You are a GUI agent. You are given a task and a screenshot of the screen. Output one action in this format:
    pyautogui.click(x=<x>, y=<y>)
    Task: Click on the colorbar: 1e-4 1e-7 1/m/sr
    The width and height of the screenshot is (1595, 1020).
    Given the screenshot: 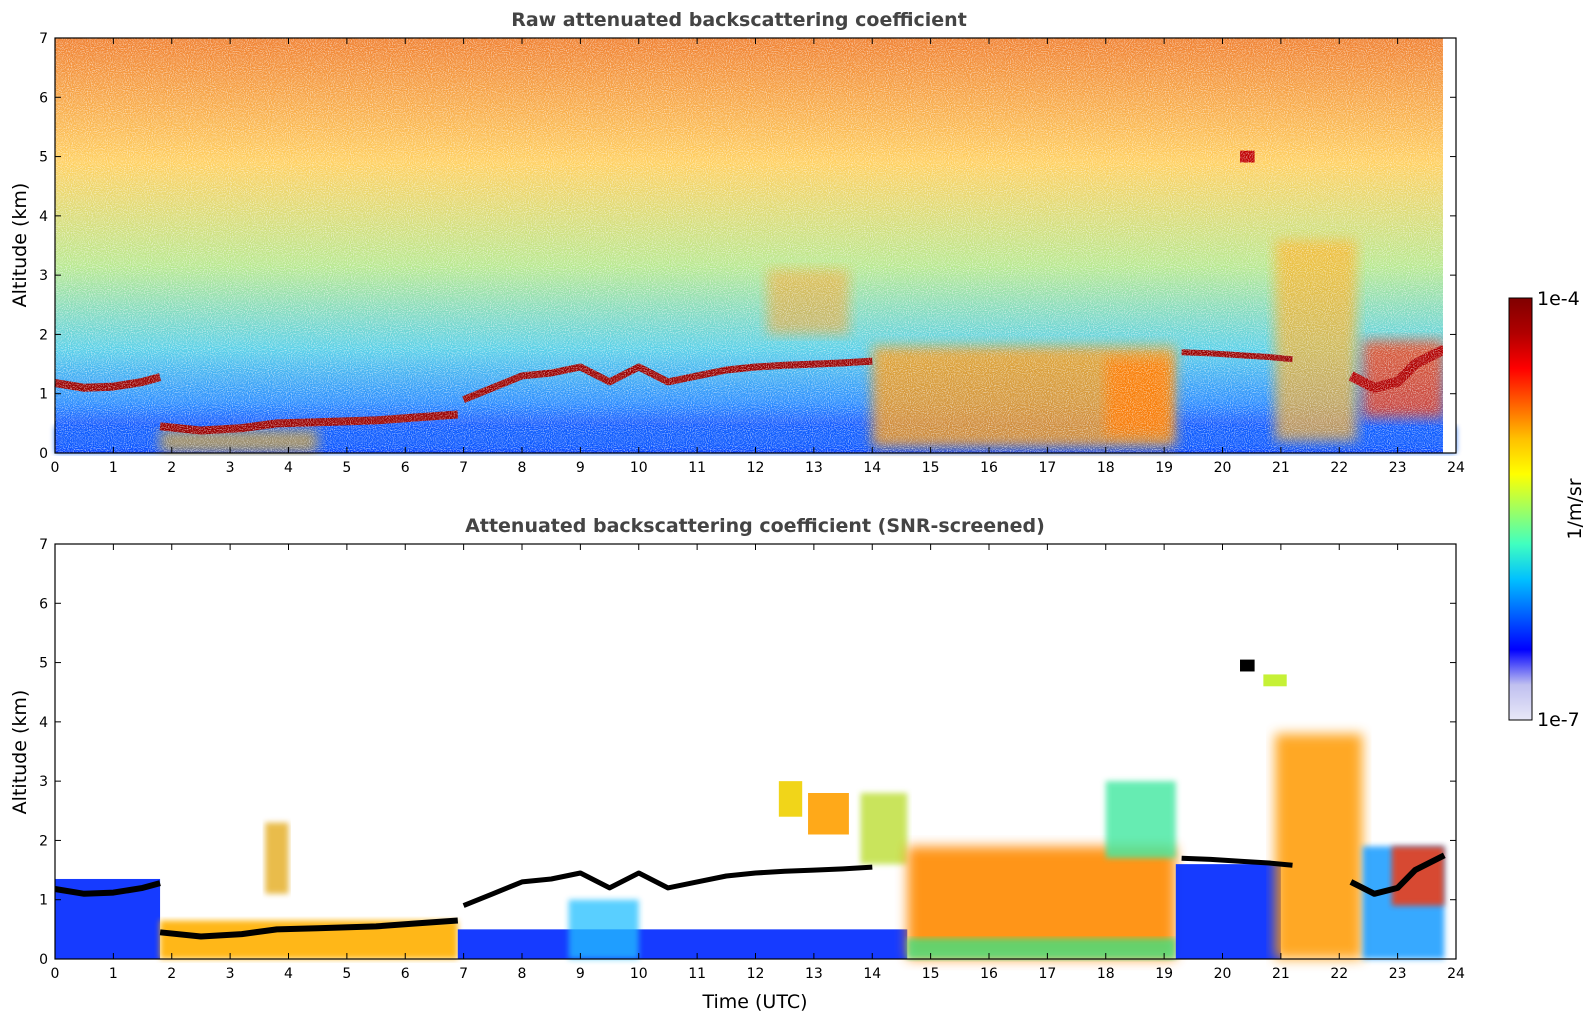 What is the action you would take?
    pyautogui.click(x=1547, y=509)
    